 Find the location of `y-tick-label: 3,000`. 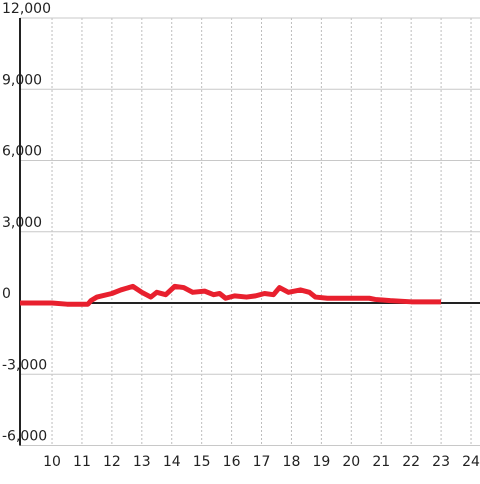

y-tick-label: 3,000 is located at coordinates (22, 223).